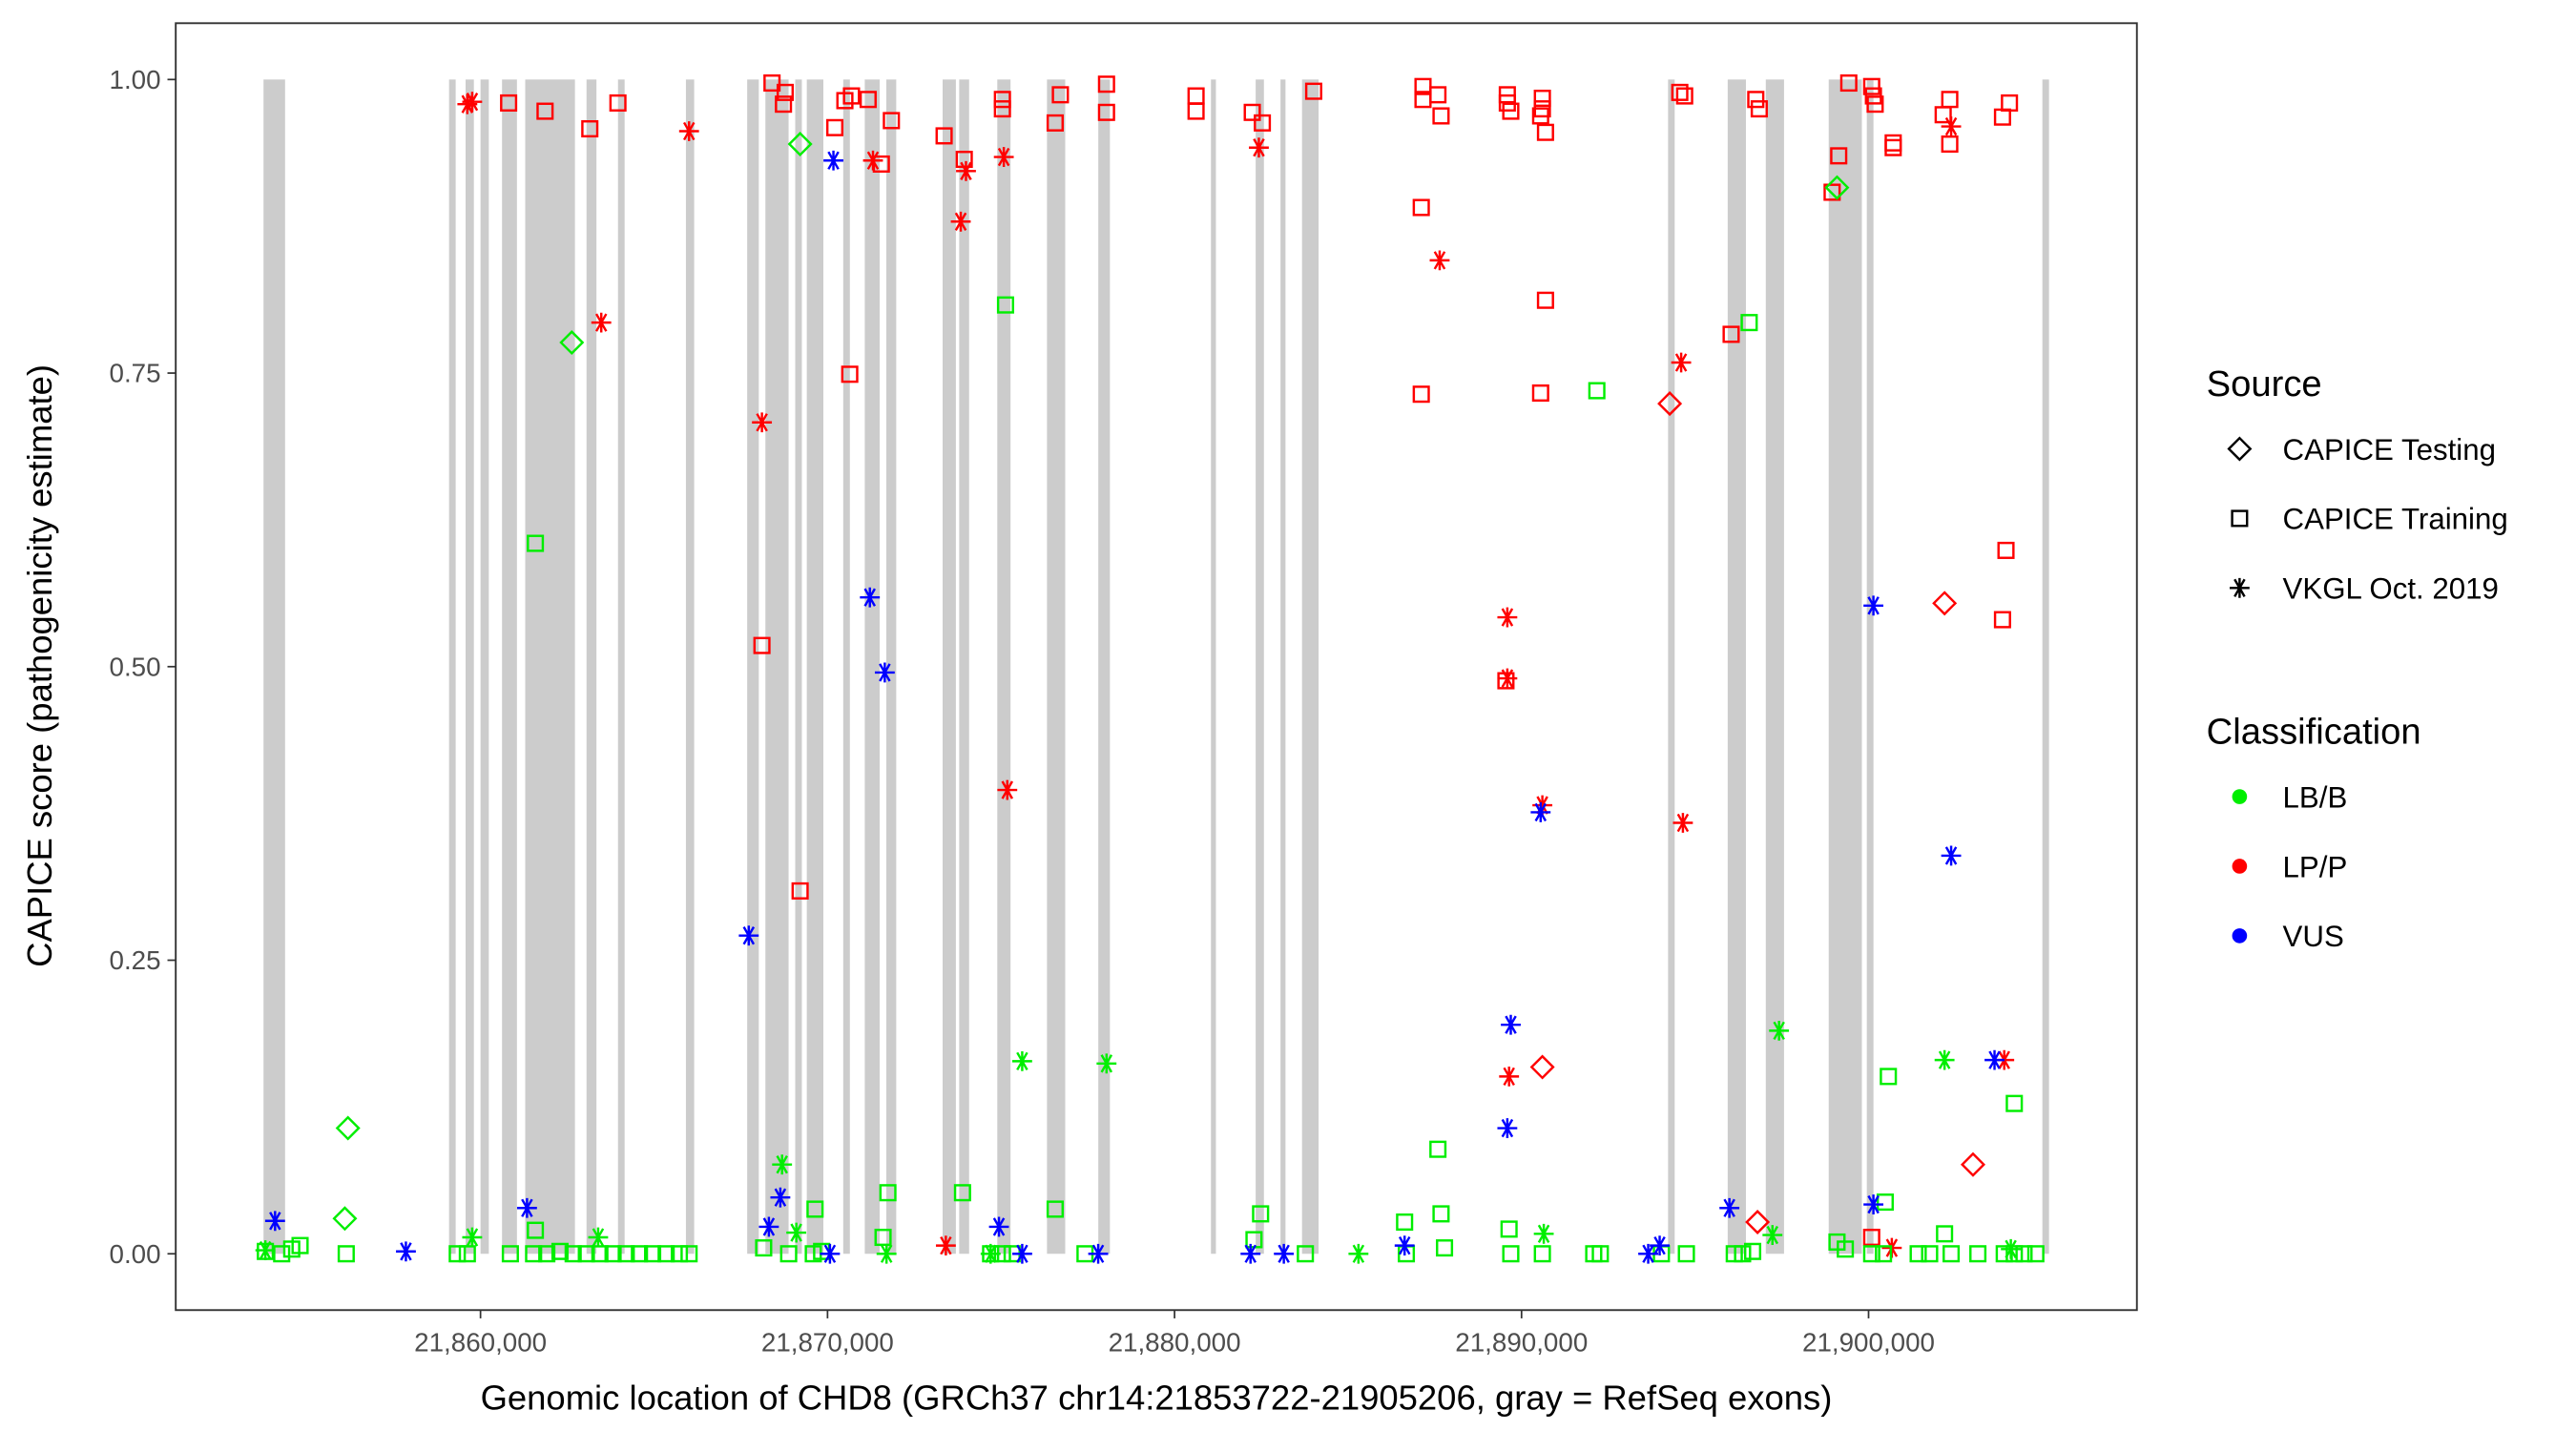 Image resolution: width=2576 pixels, height=1431 pixels. Describe the element at coordinates (135, 667) in the screenshot. I see `y-tick-label: 0.50` at that location.